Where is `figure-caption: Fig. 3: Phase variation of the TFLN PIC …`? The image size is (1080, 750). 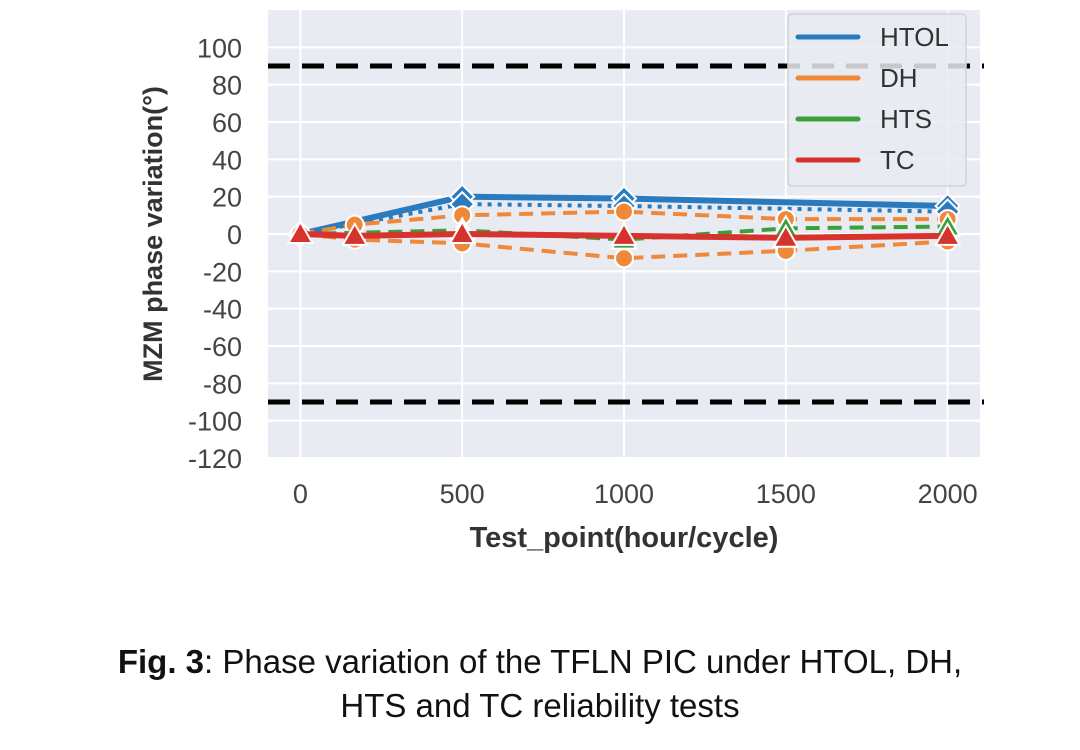 figure-caption: Fig. 3: Phase variation of the TFLN PIC … is located at coordinates (540, 684).